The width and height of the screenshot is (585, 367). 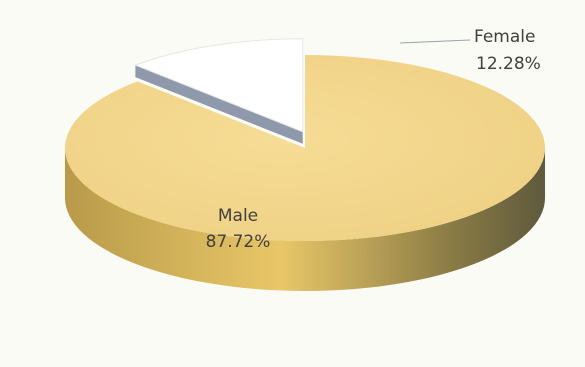 What do you see at coordinates (508, 64) in the screenshot?
I see `slice-label-female-value: 12.28%` at bounding box center [508, 64].